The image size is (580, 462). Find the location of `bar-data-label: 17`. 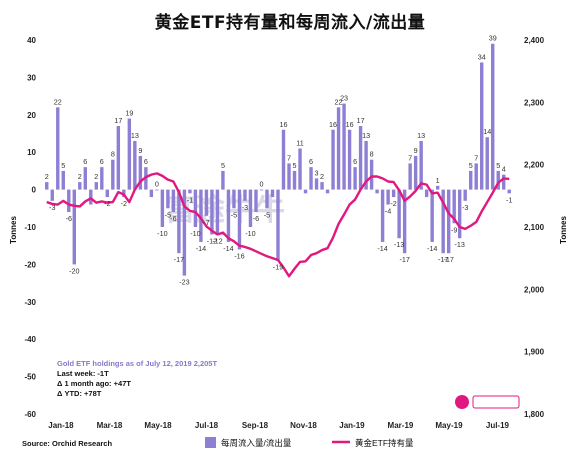

bar-data-label: 17 is located at coordinates (361, 120).